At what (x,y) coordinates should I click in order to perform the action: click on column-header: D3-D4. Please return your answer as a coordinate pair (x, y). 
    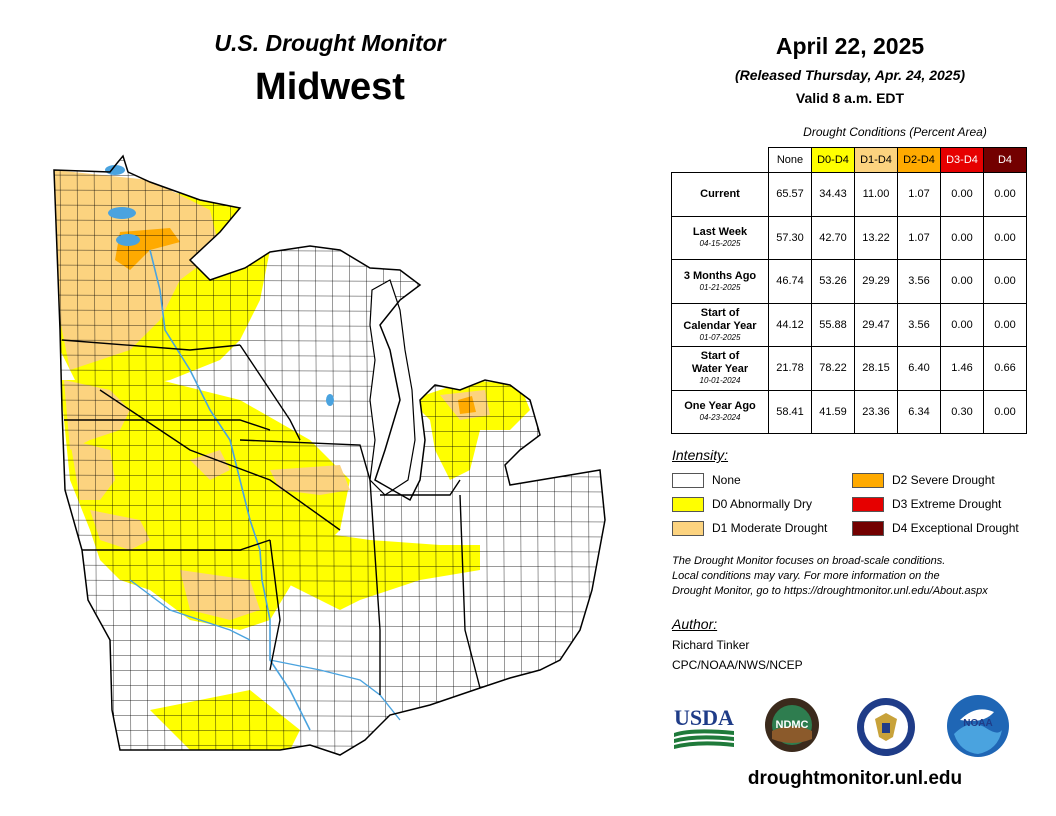
    Looking at the image, I should click on (962, 160).